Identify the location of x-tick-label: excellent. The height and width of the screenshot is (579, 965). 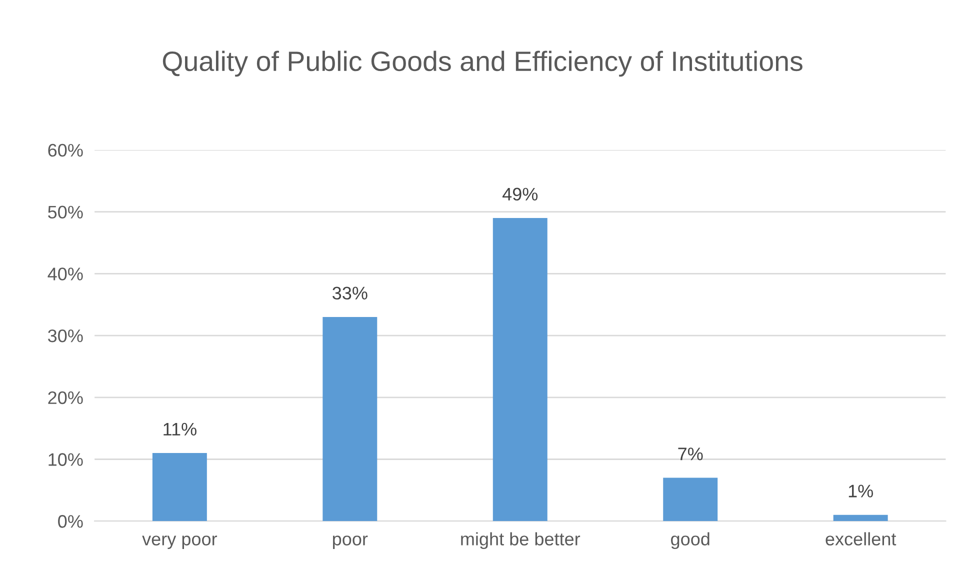
(861, 539).